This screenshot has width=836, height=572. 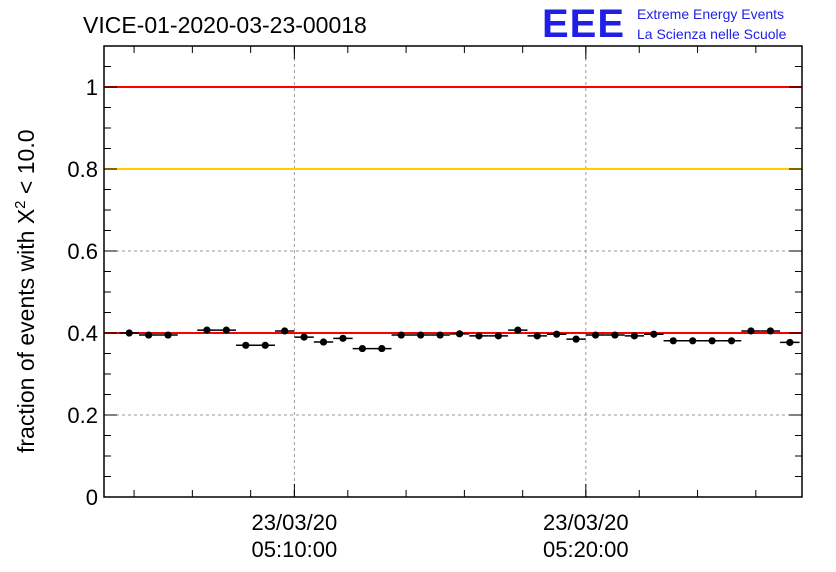 I want to click on chart-title: VICE-01-2020-03-23-00018, so click(x=225, y=25).